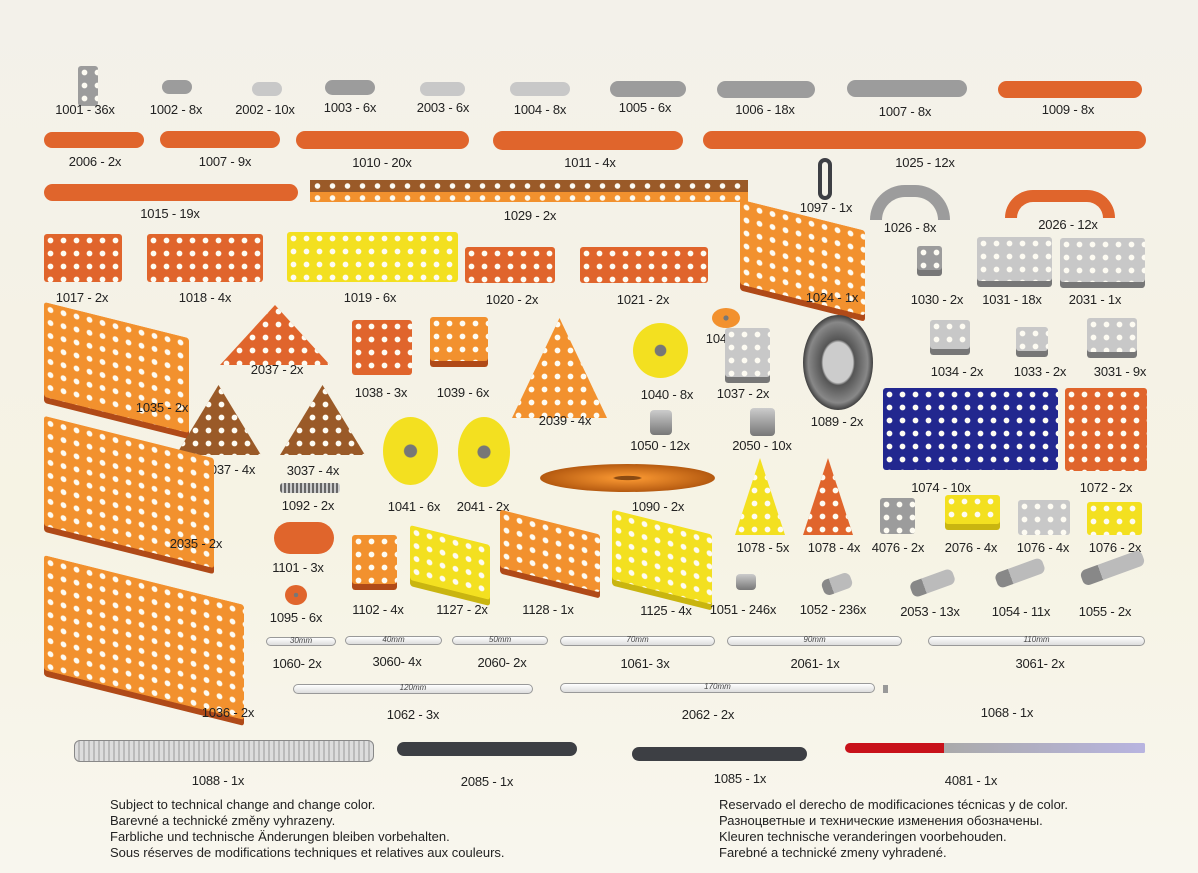 Image resolution: width=1198 pixels, height=873 pixels. I want to click on part-label: 1021 - 2x, so click(643, 299).